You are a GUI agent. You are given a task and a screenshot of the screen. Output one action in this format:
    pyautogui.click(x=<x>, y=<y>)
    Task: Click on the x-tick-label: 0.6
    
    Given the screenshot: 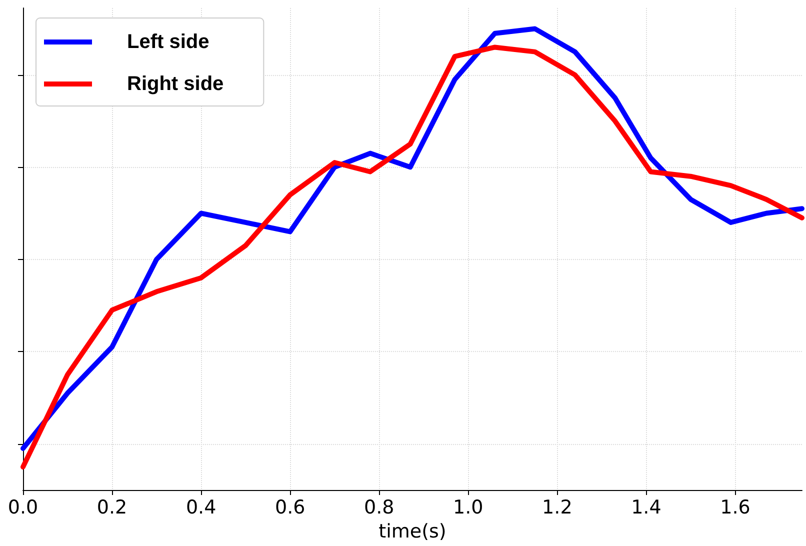 What is the action you would take?
    pyautogui.click(x=290, y=507)
    